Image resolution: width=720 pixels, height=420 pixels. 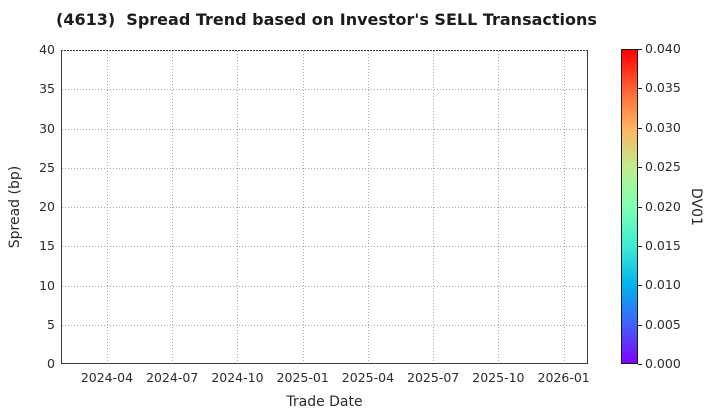 I want to click on colorbar-tick-label: 0.035, so click(x=663, y=88).